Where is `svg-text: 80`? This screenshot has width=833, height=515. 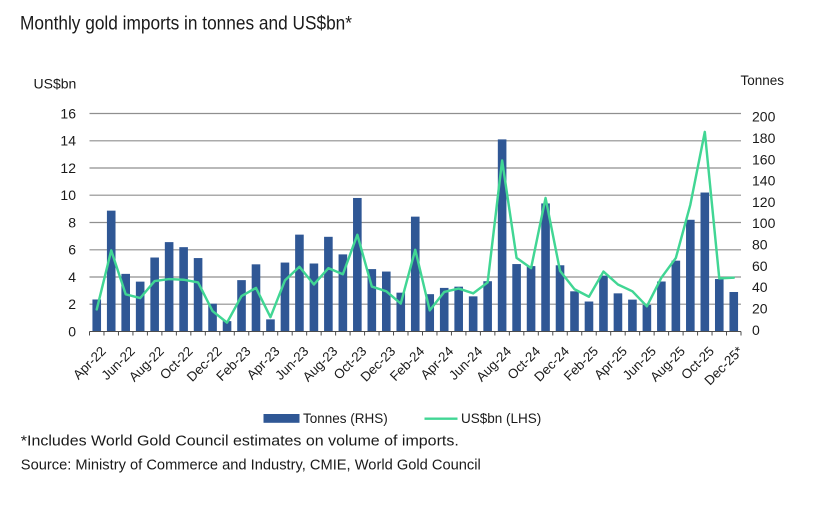
svg-text: 80 is located at coordinates (760, 245).